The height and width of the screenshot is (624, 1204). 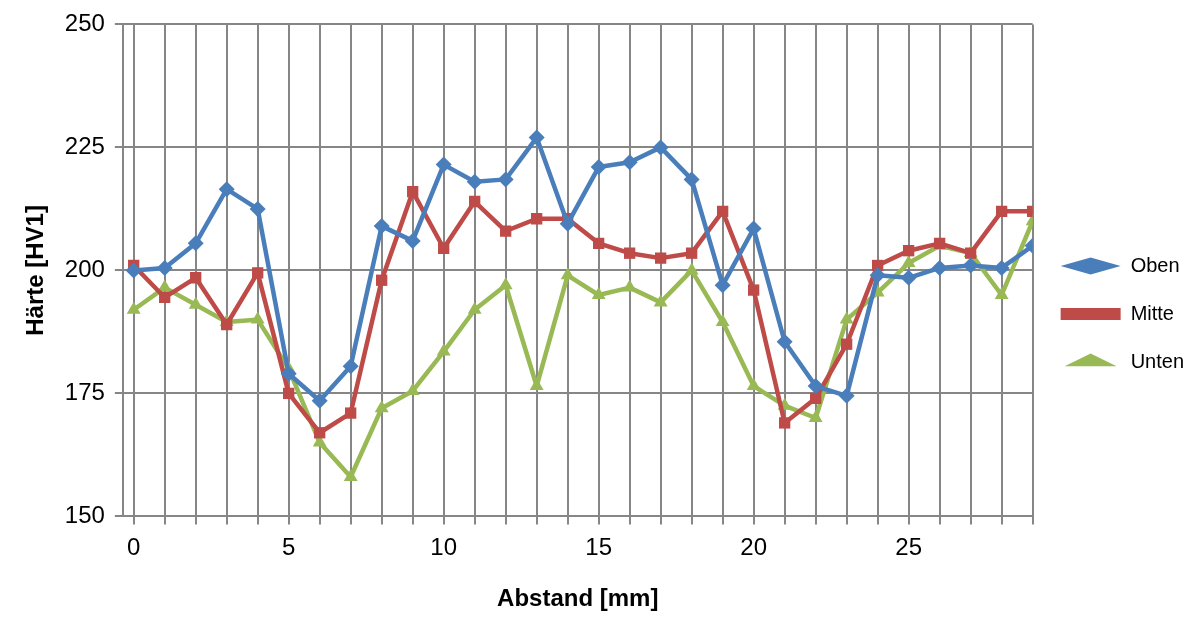 I want to click on y-tick-label: 175, so click(x=84, y=392).